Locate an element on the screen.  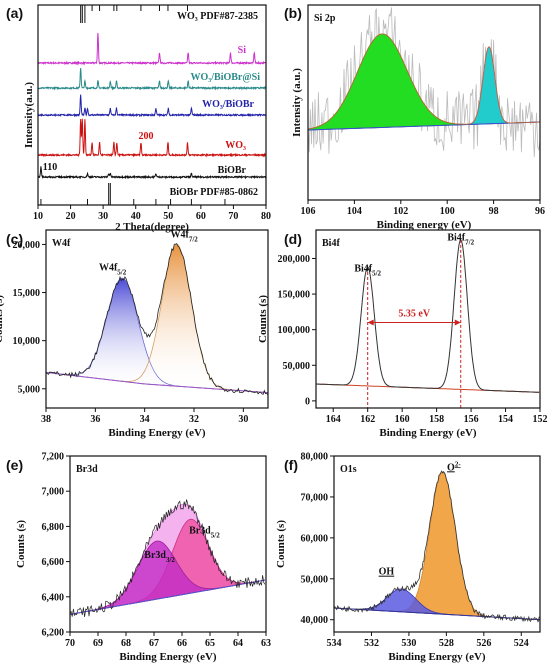
br3d-peak-label-3-2: Br3d3/2 is located at coordinates (159, 557).